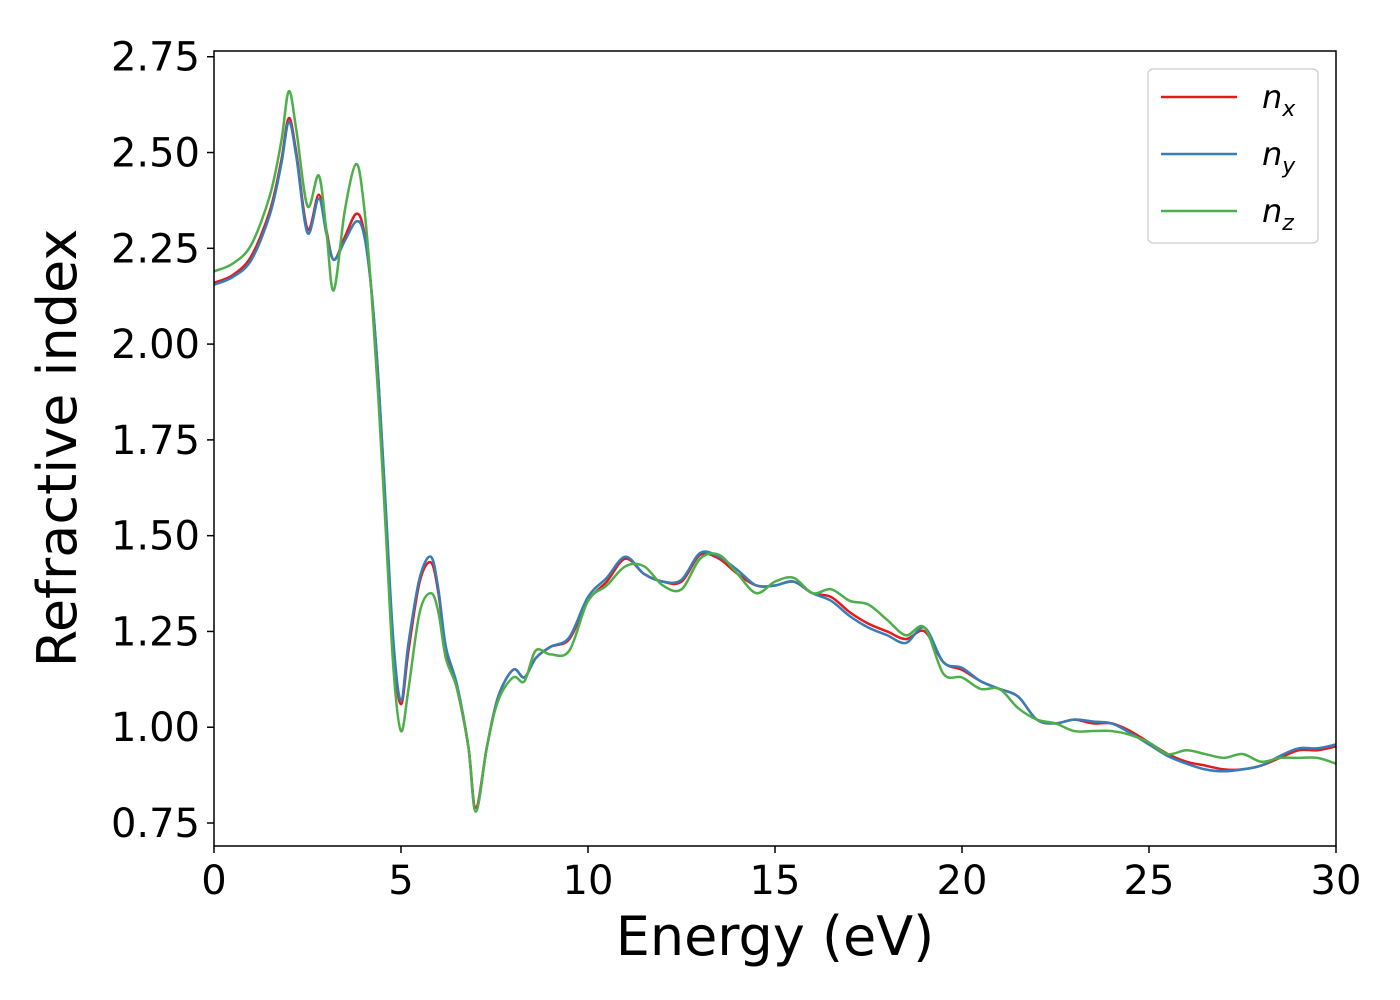 The image size is (1400, 1000). Describe the element at coordinates (1149, 881) in the screenshot. I see `x-tick-label: 25` at that location.